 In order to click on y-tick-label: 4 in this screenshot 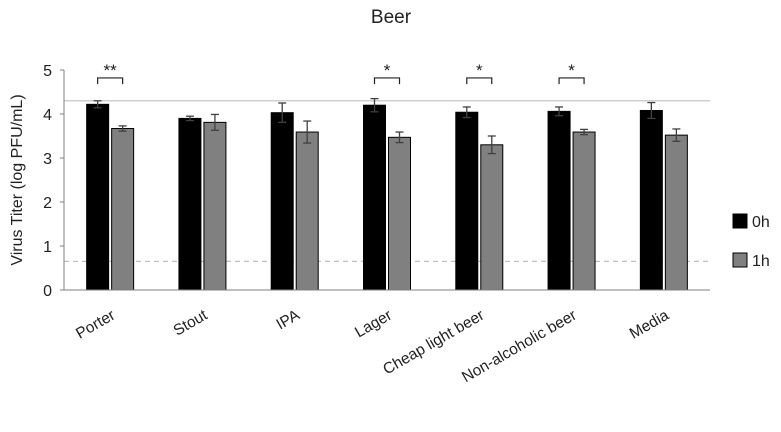, I will do `click(47, 115)`.